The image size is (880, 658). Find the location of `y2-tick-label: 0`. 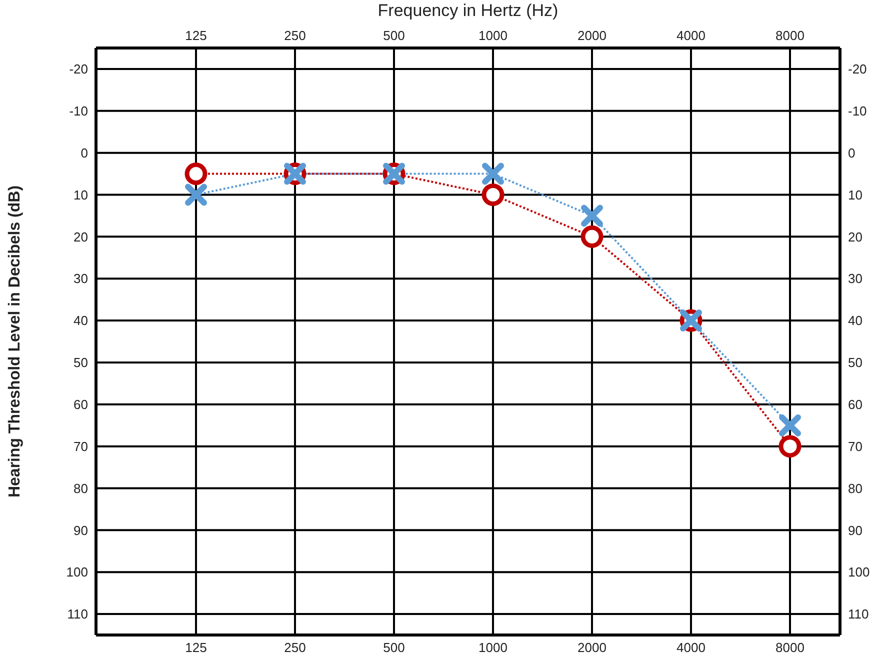

y2-tick-label: 0 is located at coordinates (852, 152).